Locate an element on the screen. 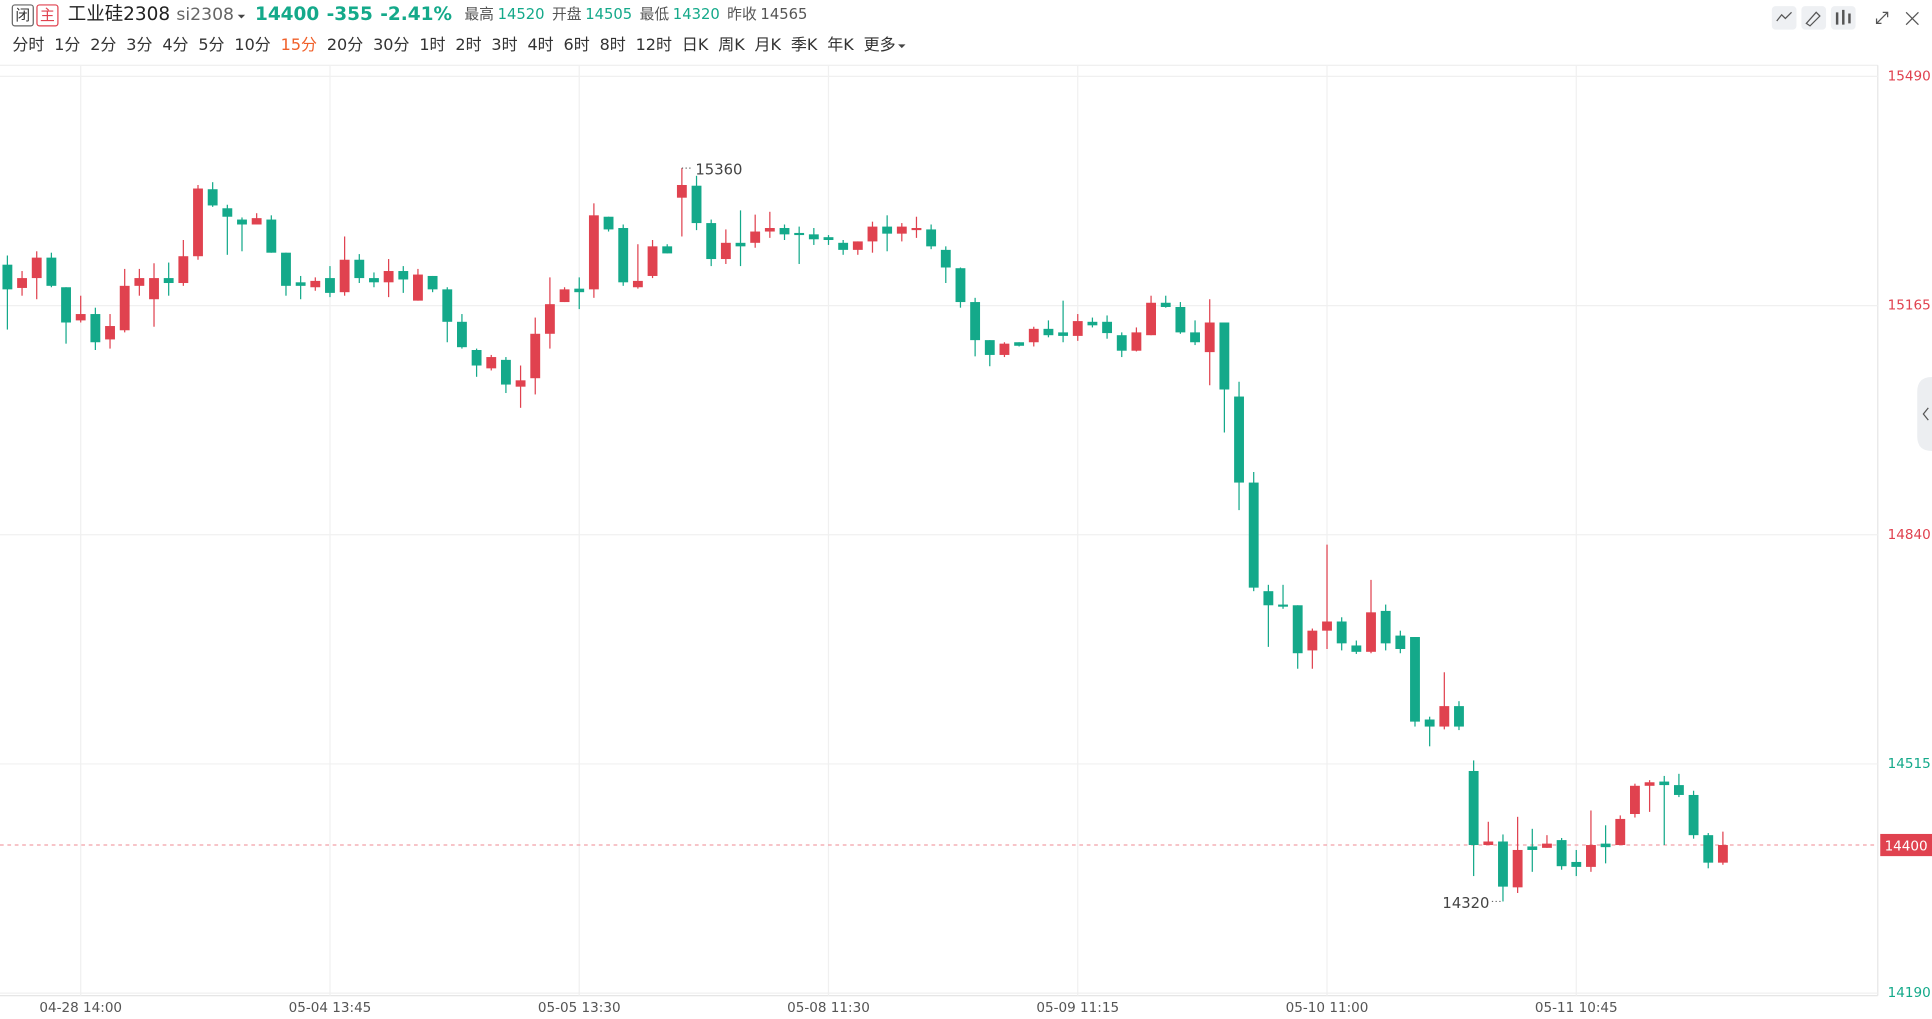 Image resolution: width=1932 pixels, height=1019 pixels. period-tab: 3分 is located at coordinates (139, 44).